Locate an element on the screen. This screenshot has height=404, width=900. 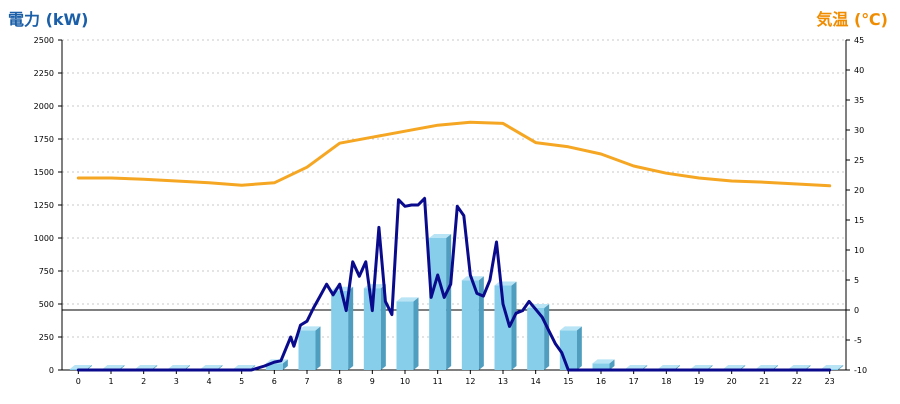
x-tick-label: 4 is located at coordinates (208, 381).